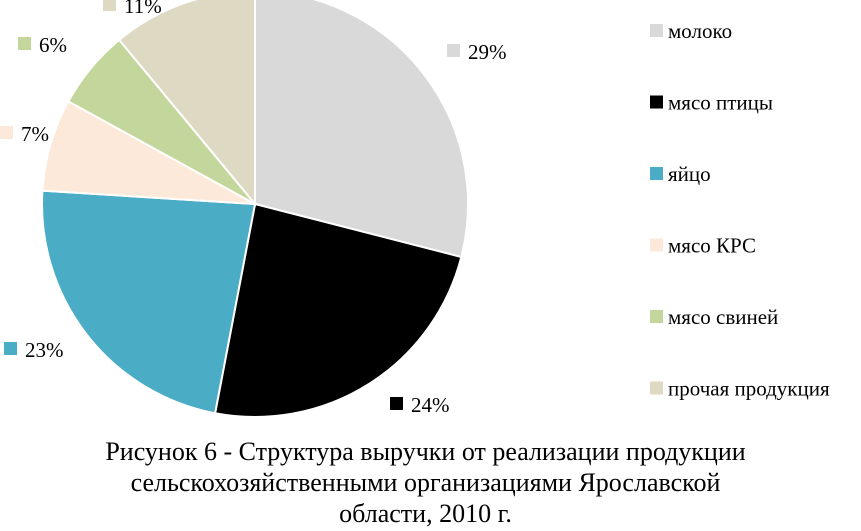 This screenshot has height=531, width=861. I want to click on legend-item-мясо-КРС: мясо КРС, so click(703, 246).